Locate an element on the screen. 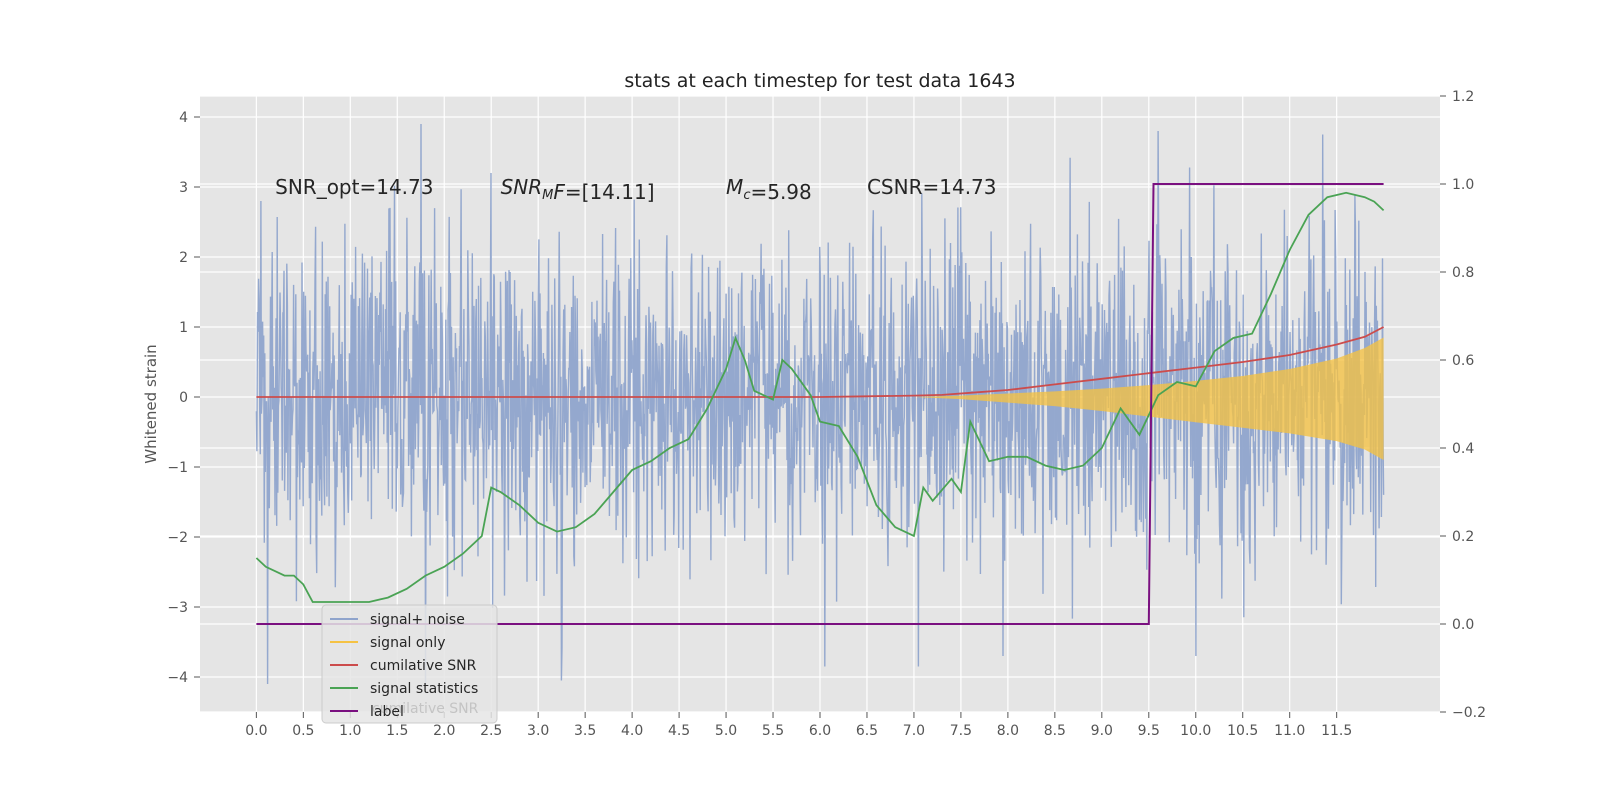  annotation-part: CSNR=14.73 is located at coordinates (932, 187).